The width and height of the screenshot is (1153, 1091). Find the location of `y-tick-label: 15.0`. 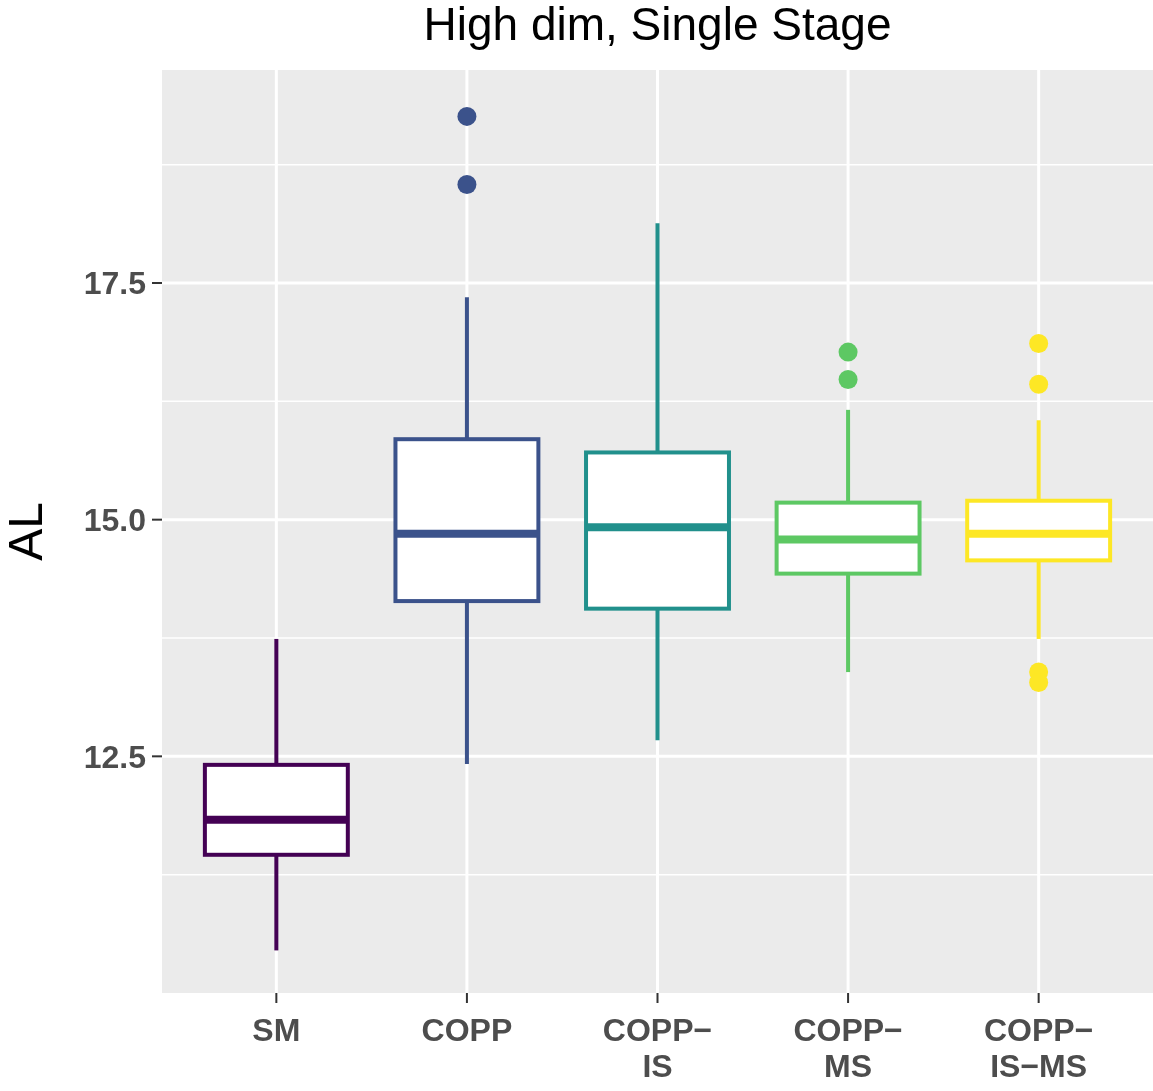

y-tick-label: 15.0 is located at coordinates (114, 519).